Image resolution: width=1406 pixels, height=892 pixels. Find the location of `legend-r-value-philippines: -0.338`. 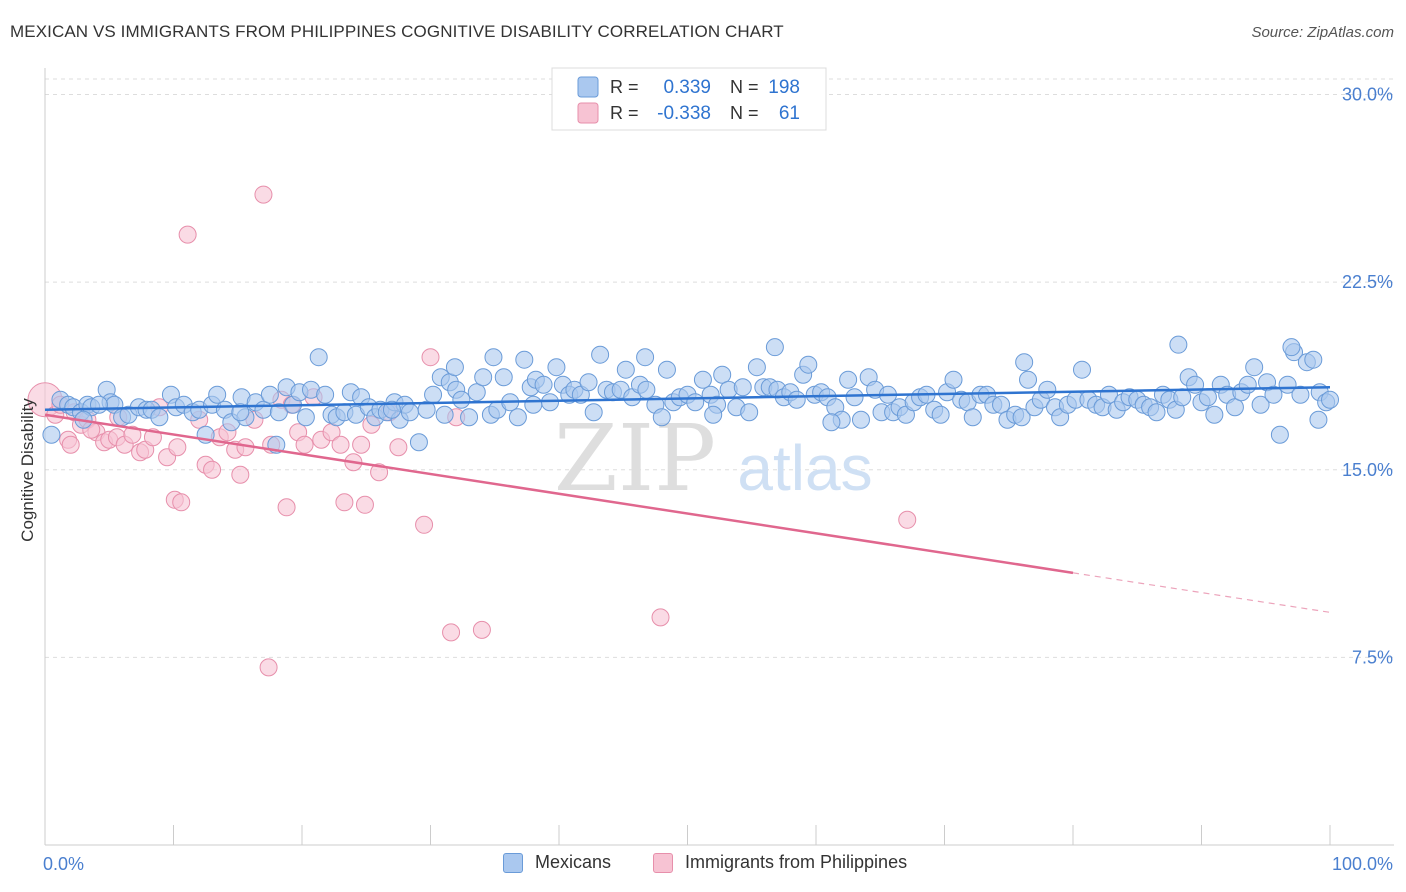

legend-r-value-philippines: -0.338 is located at coordinates (684, 113).